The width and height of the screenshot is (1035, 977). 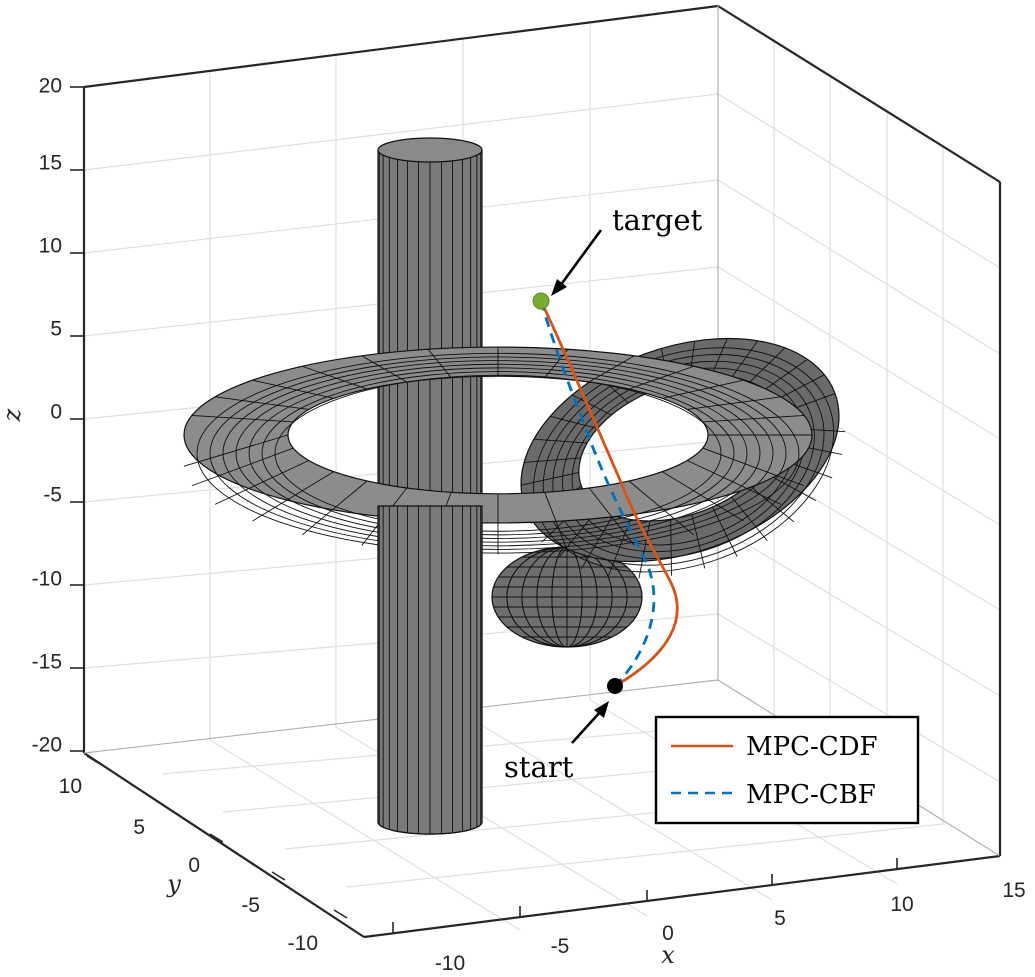 I want to click on z-tick-label: -5, so click(x=52, y=495).